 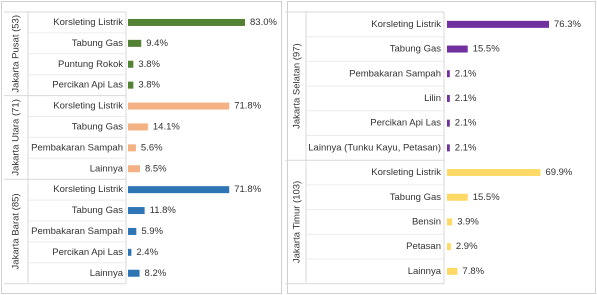 I want to click on value-label: 8.5%, so click(x=156, y=168).